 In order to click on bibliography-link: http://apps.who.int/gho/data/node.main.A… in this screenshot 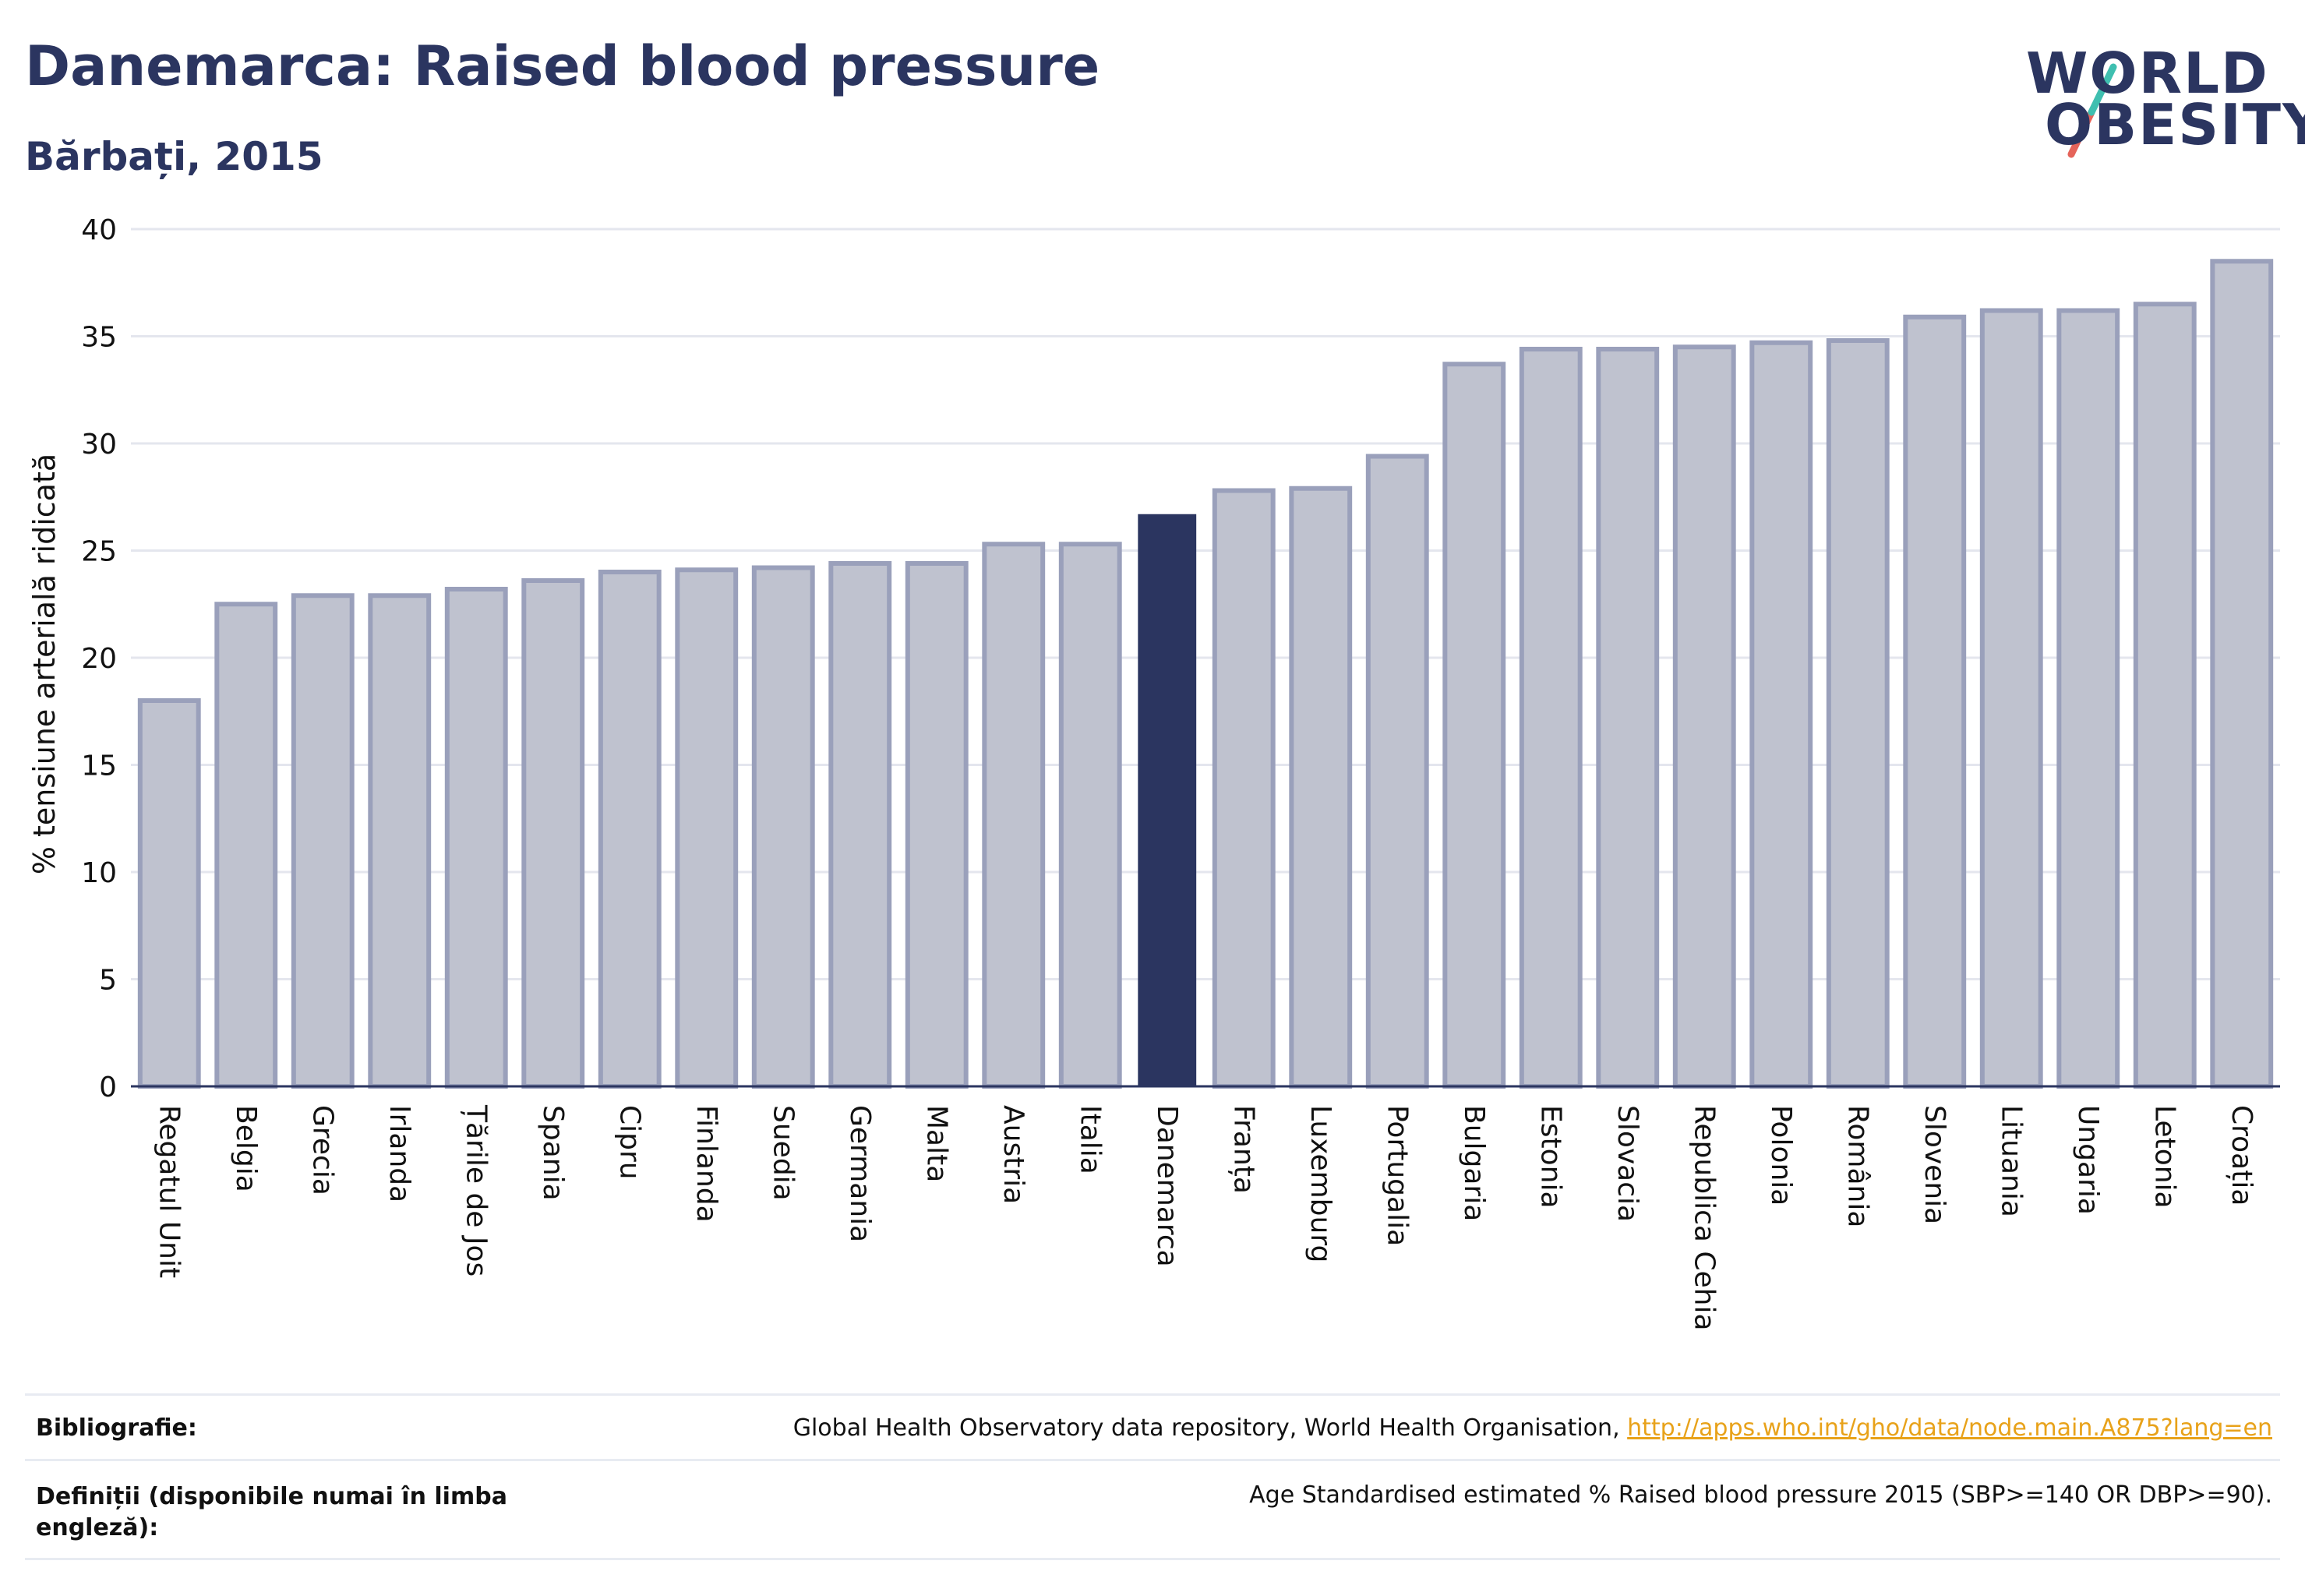, I will do `click(1949, 1428)`.